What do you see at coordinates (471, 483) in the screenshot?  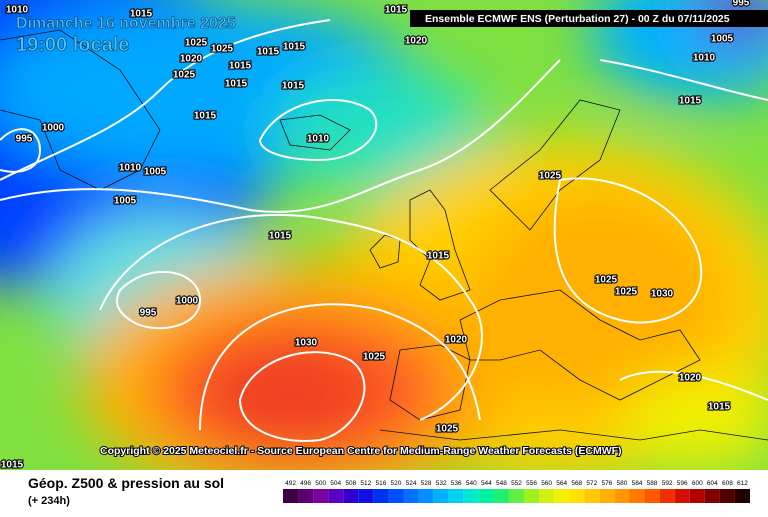 I see `level-label: 540` at bounding box center [471, 483].